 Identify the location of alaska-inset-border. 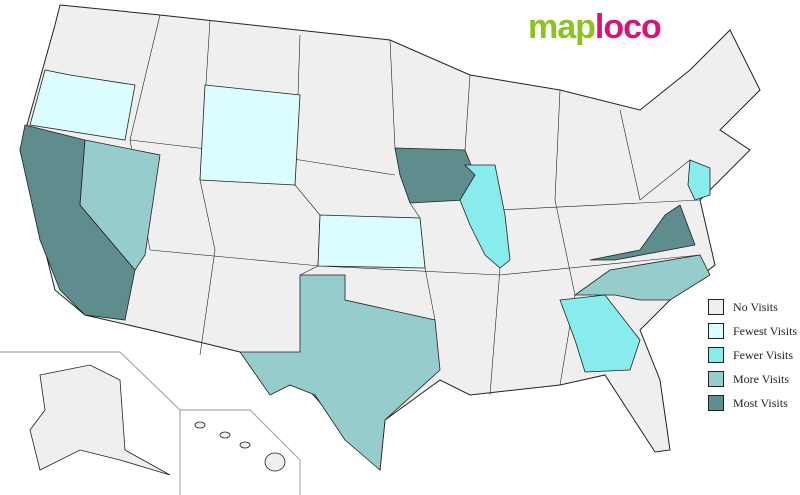
(90, 423).